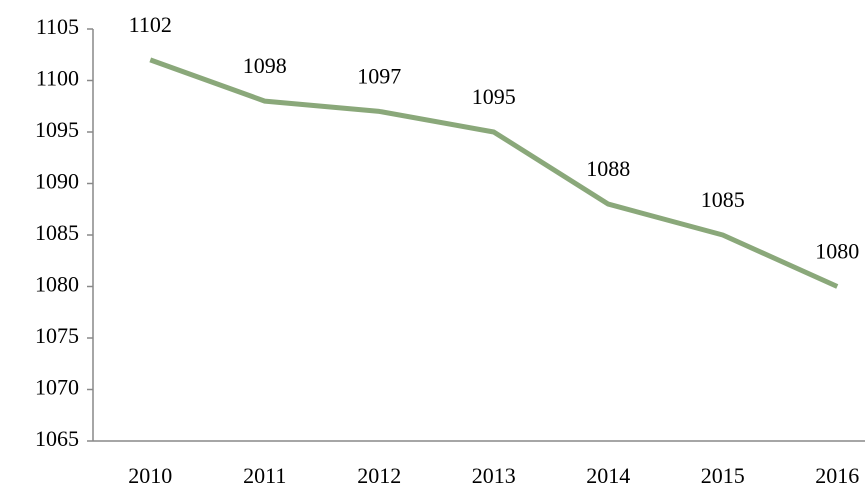  Describe the element at coordinates (837, 475) in the screenshot. I see `x-tick-label: 2016` at that location.